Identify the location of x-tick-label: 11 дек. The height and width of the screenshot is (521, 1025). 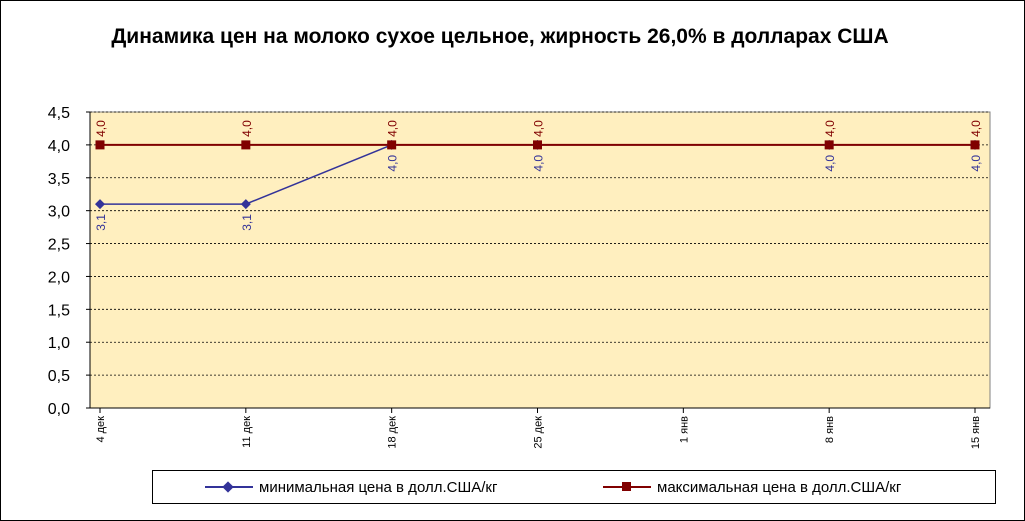
(247, 432).